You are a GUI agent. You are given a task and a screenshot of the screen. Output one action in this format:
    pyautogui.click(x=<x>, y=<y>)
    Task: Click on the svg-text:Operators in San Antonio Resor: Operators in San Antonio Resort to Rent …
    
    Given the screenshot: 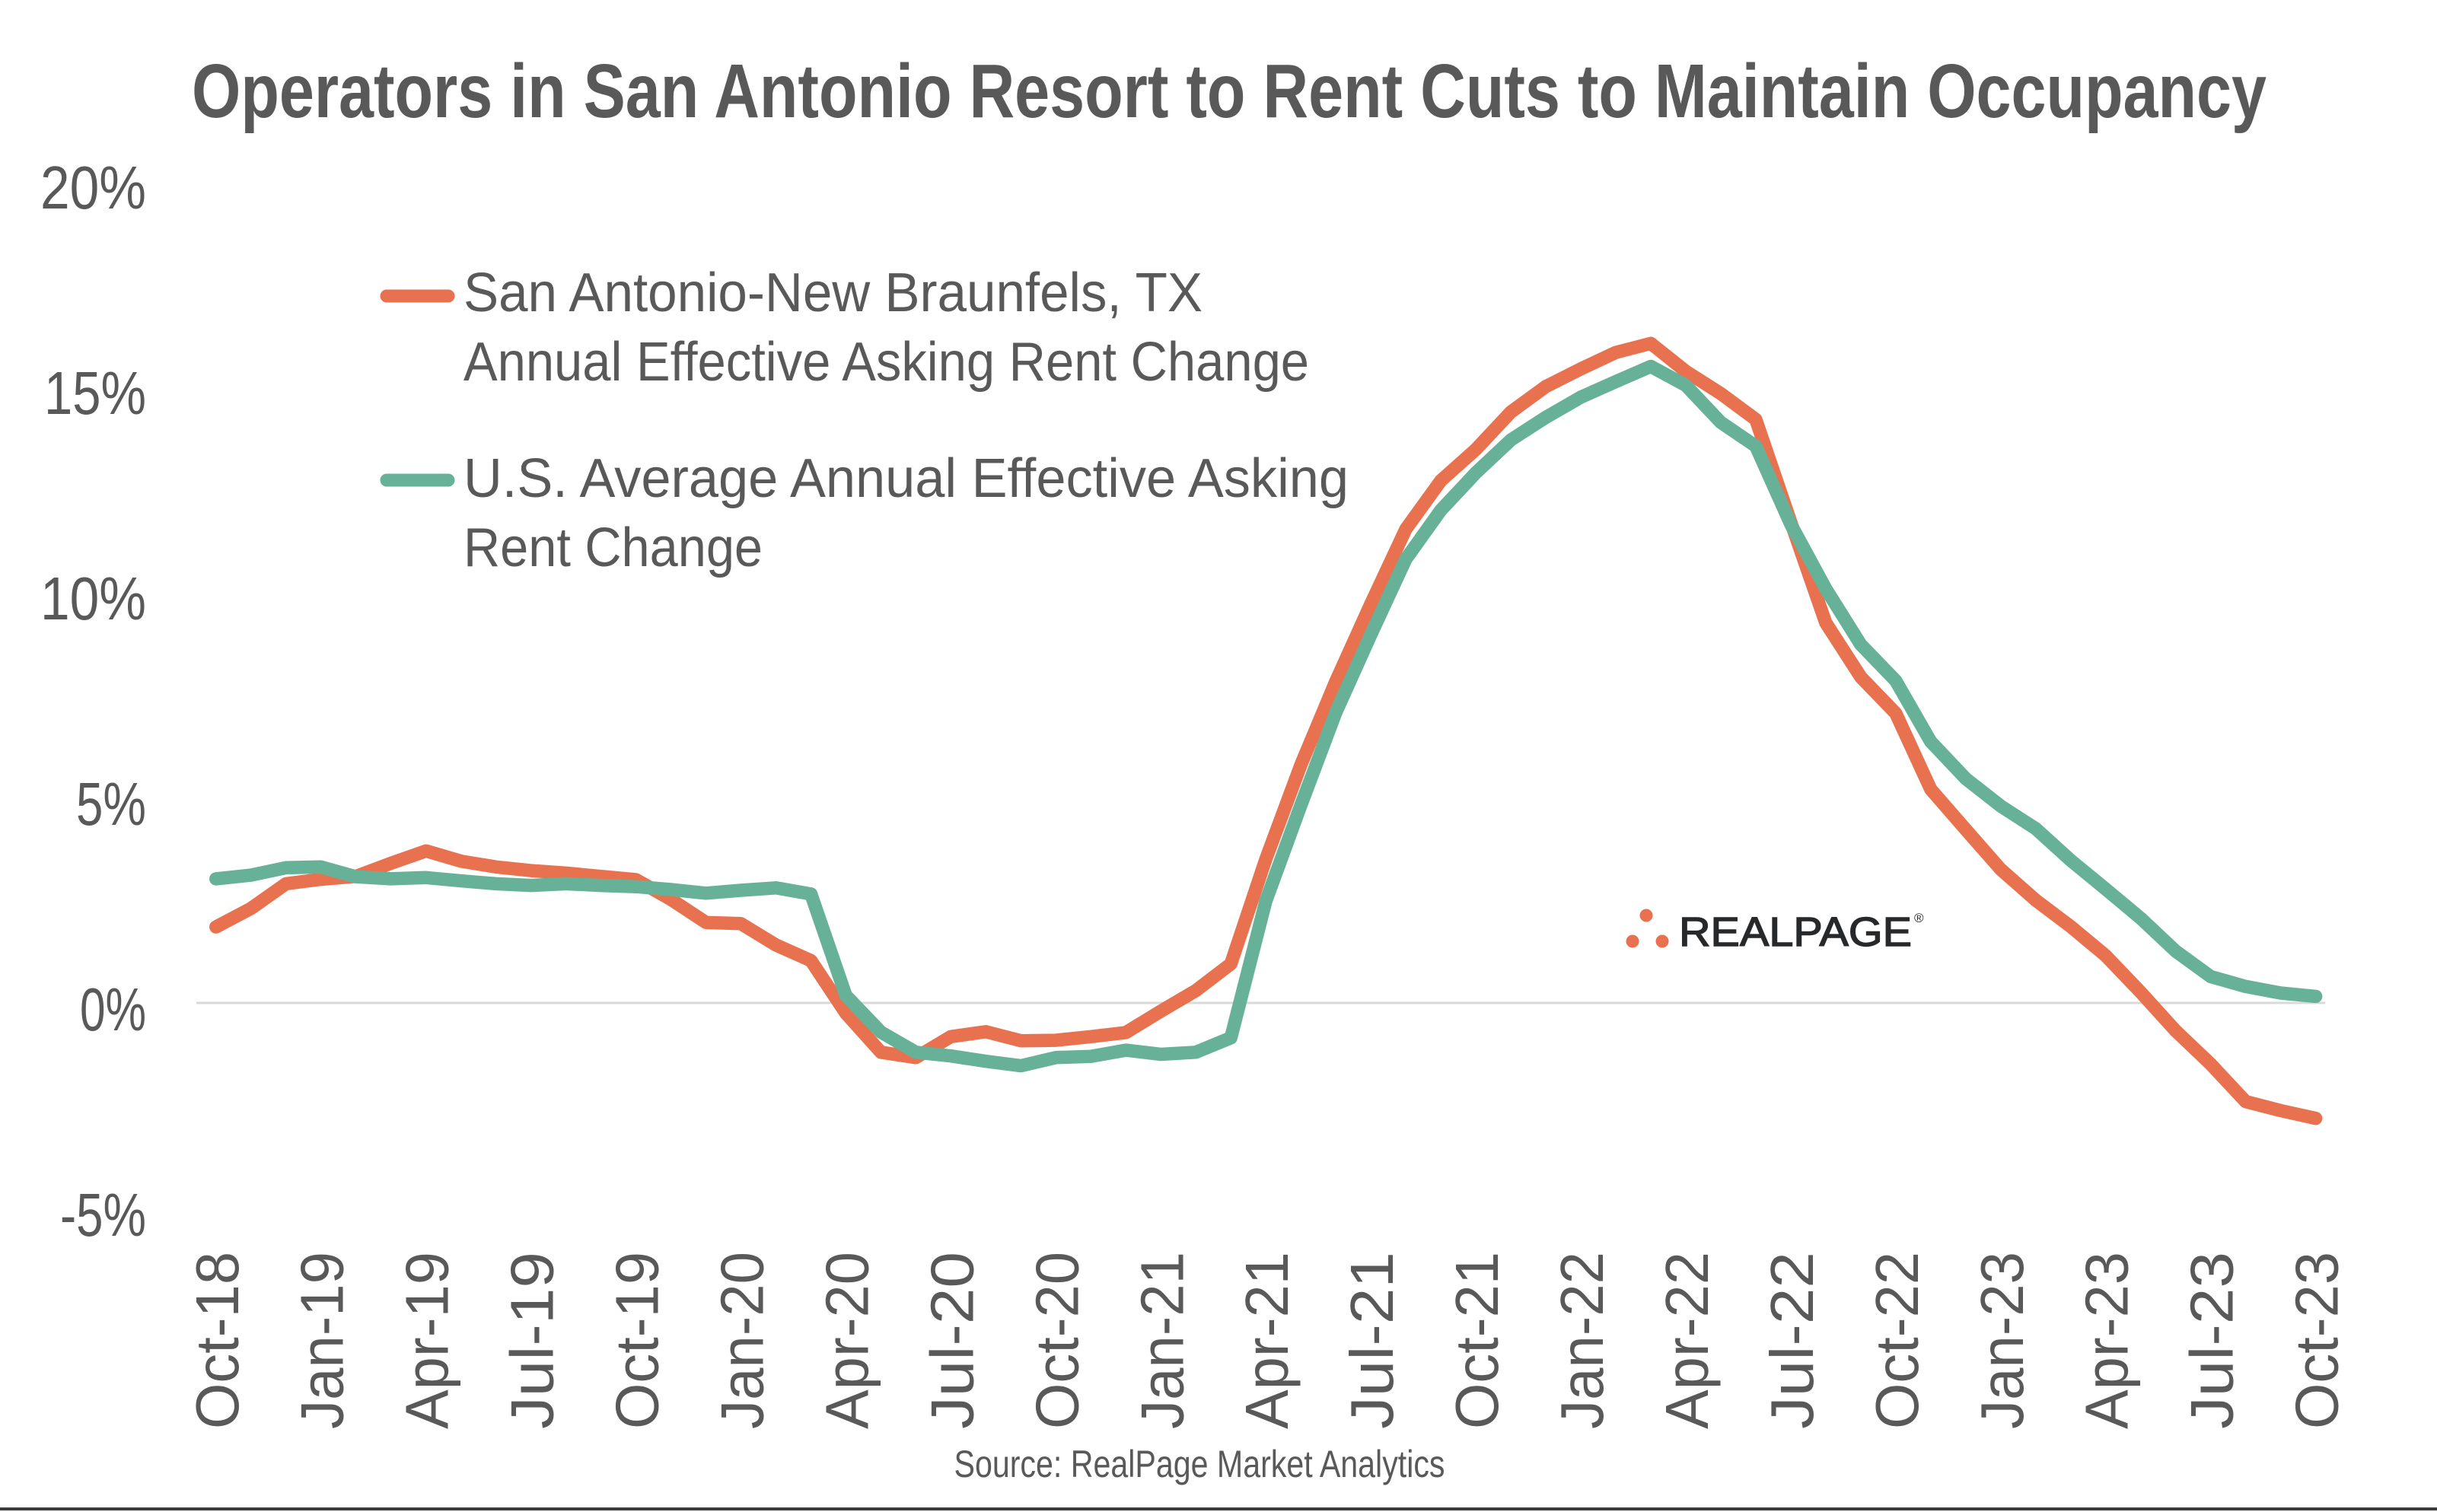 What is the action you would take?
    pyautogui.click(x=1229, y=91)
    